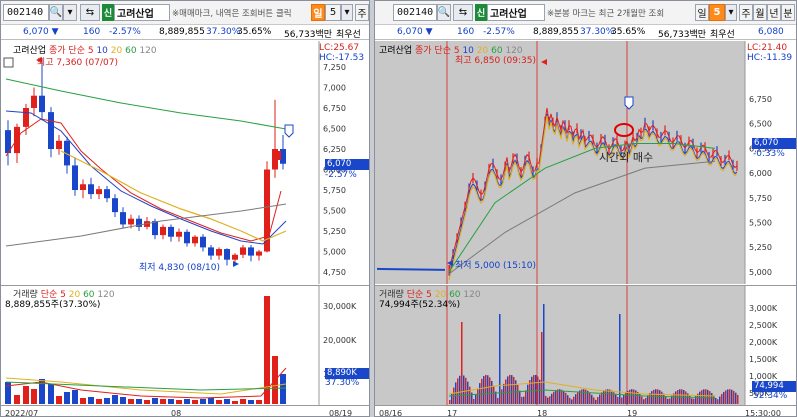  I want to click on legend-vol-ma60: 60, so click(455, 295).